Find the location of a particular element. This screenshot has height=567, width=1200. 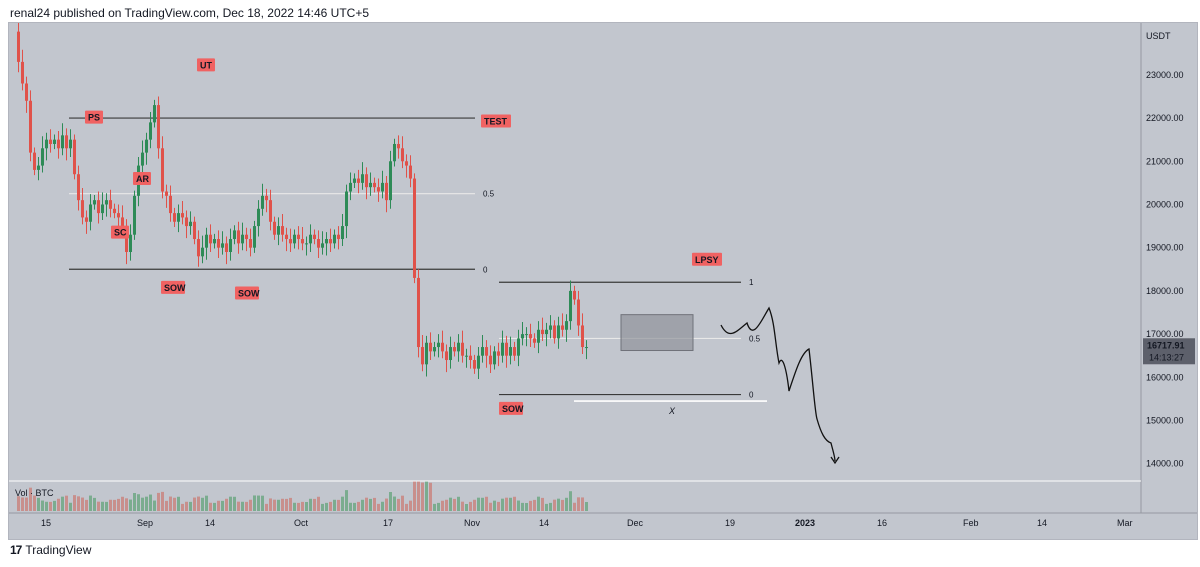

currency-label: USDT is located at coordinates (1158, 36).